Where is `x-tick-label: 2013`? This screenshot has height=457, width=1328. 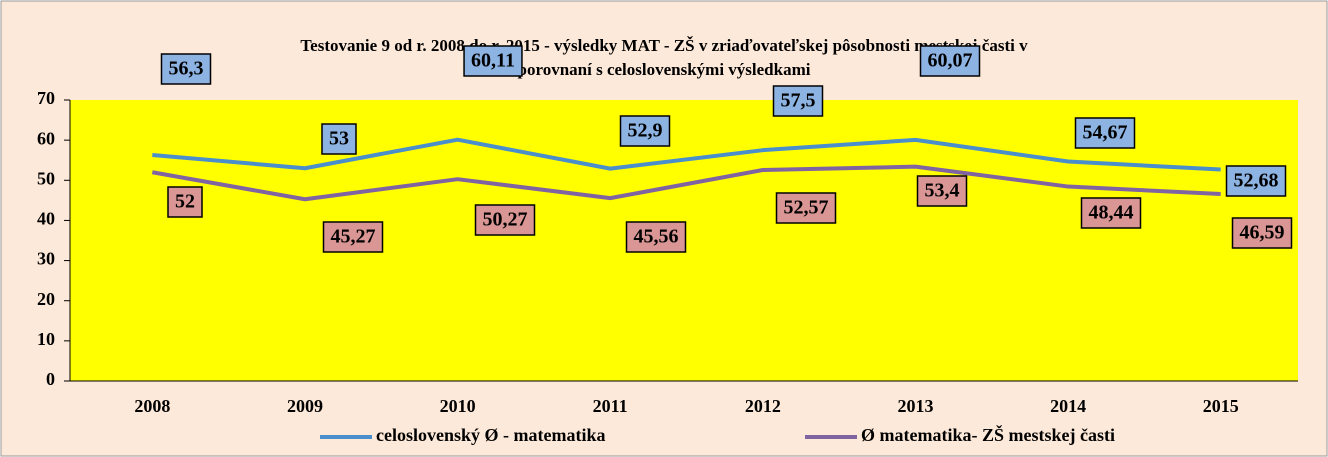 x-tick-label: 2013 is located at coordinates (915, 406).